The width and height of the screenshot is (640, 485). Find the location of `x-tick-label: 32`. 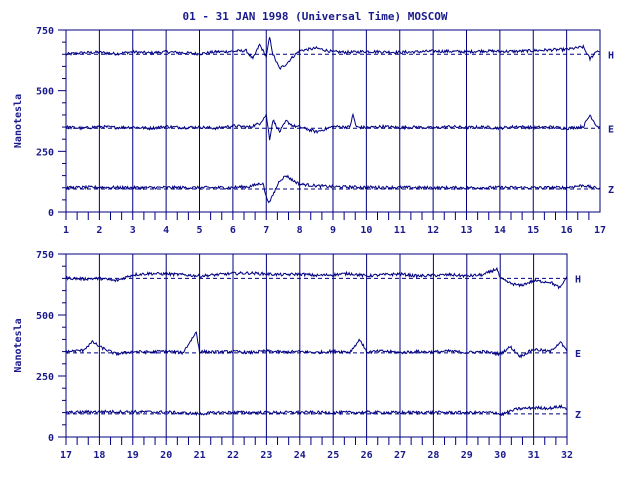

x-tick-label: 32 is located at coordinates (567, 455).